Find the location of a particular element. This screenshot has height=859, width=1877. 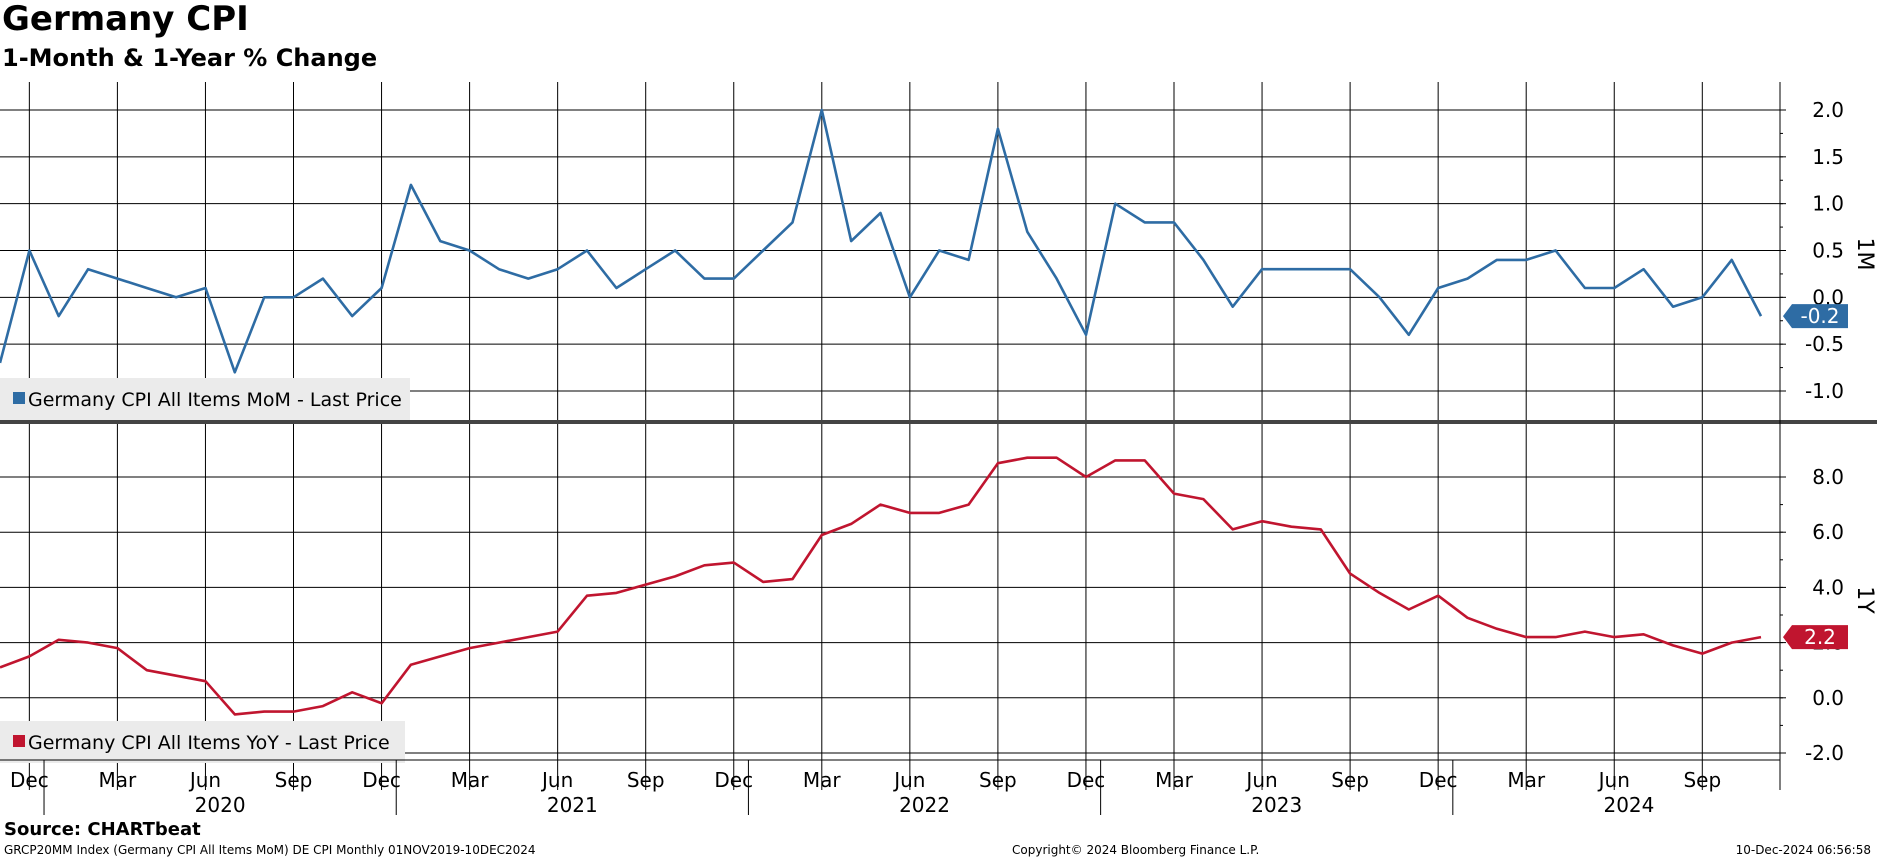

legend-label: Germany CPI All Items MoM - Last Price is located at coordinates (215, 400).